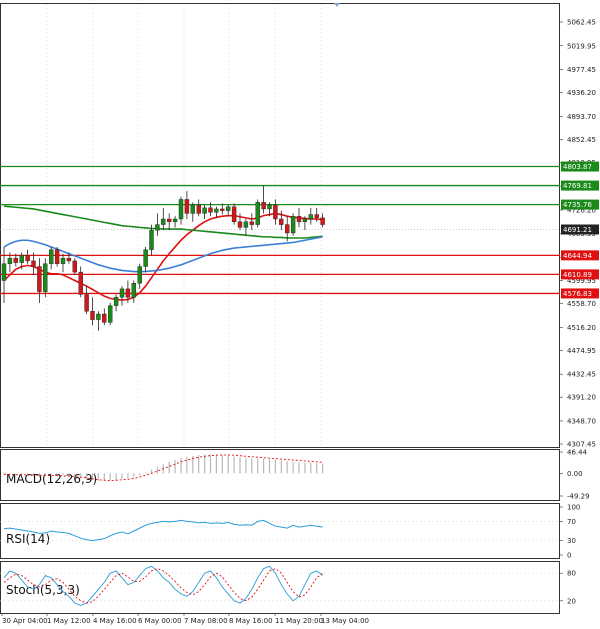 The width and height of the screenshot is (600, 629). I want to click on stoch-line, so click(163, 585).